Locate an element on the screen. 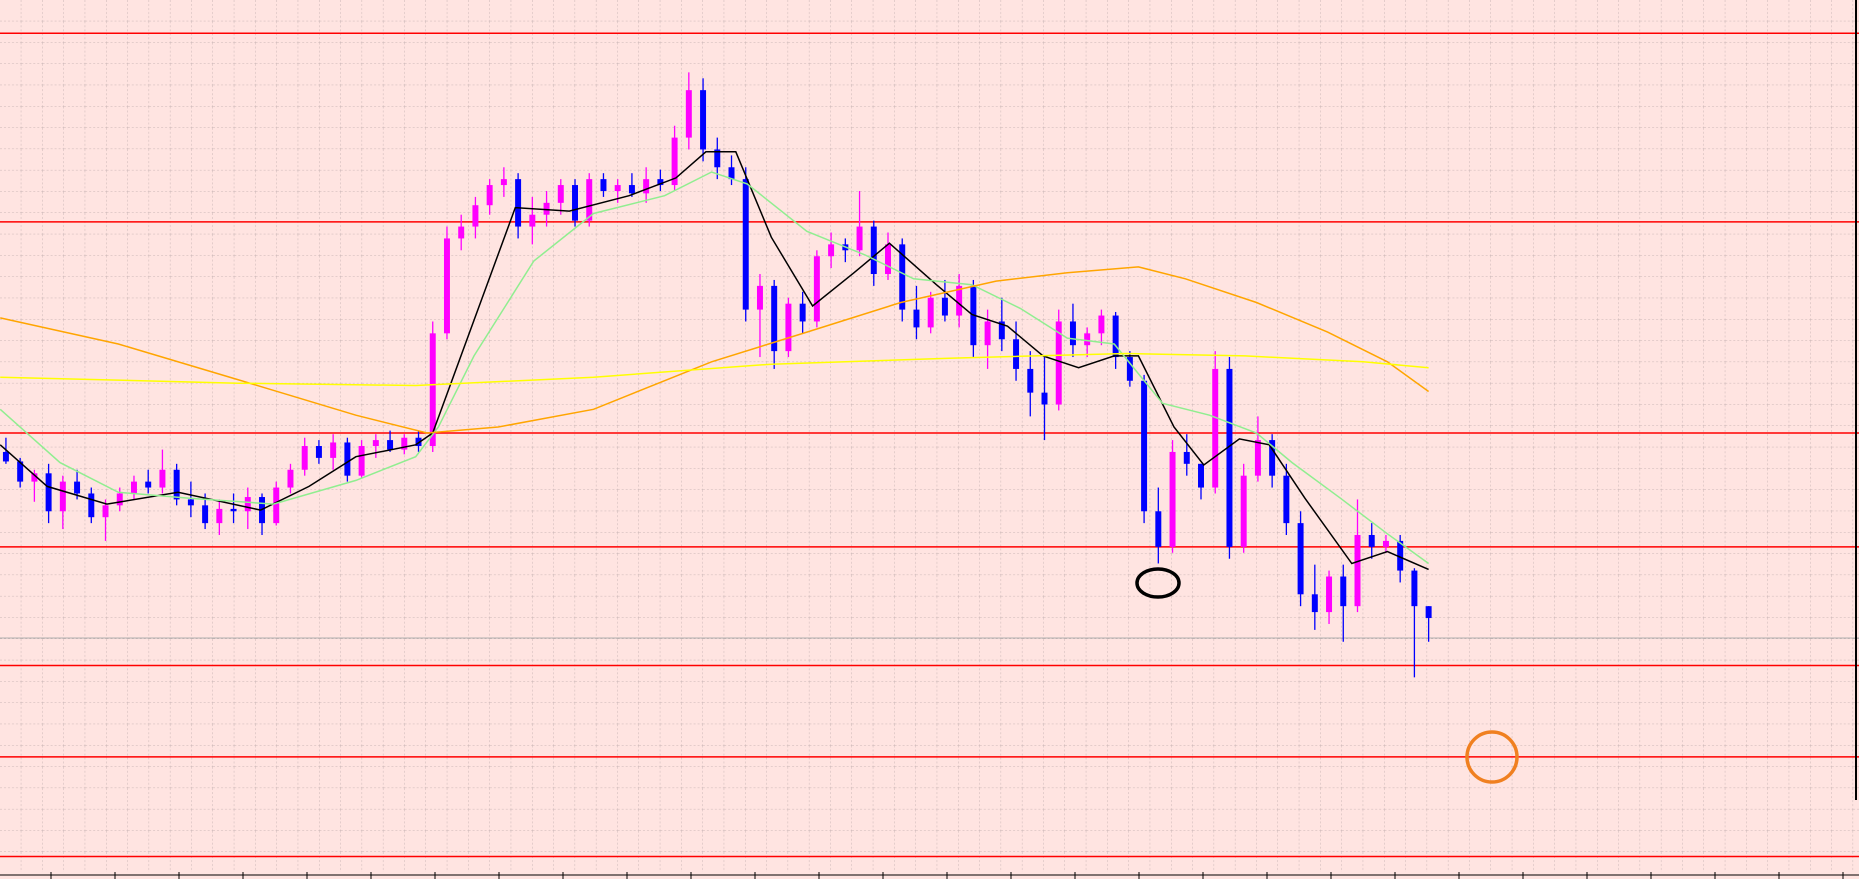 This screenshot has height=879, width=1859. black-circle-annotation is located at coordinates (1158, 583).